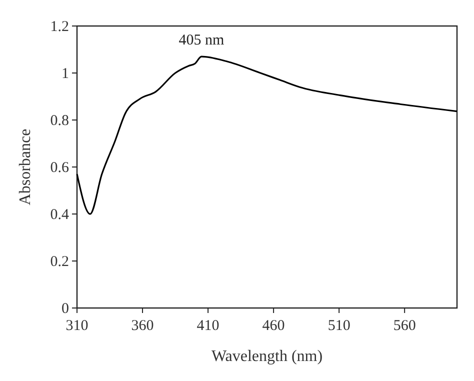 The width and height of the screenshot is (474, 381). I want to click on x-axis-title: Wavelength (nm), so click(267, 356).